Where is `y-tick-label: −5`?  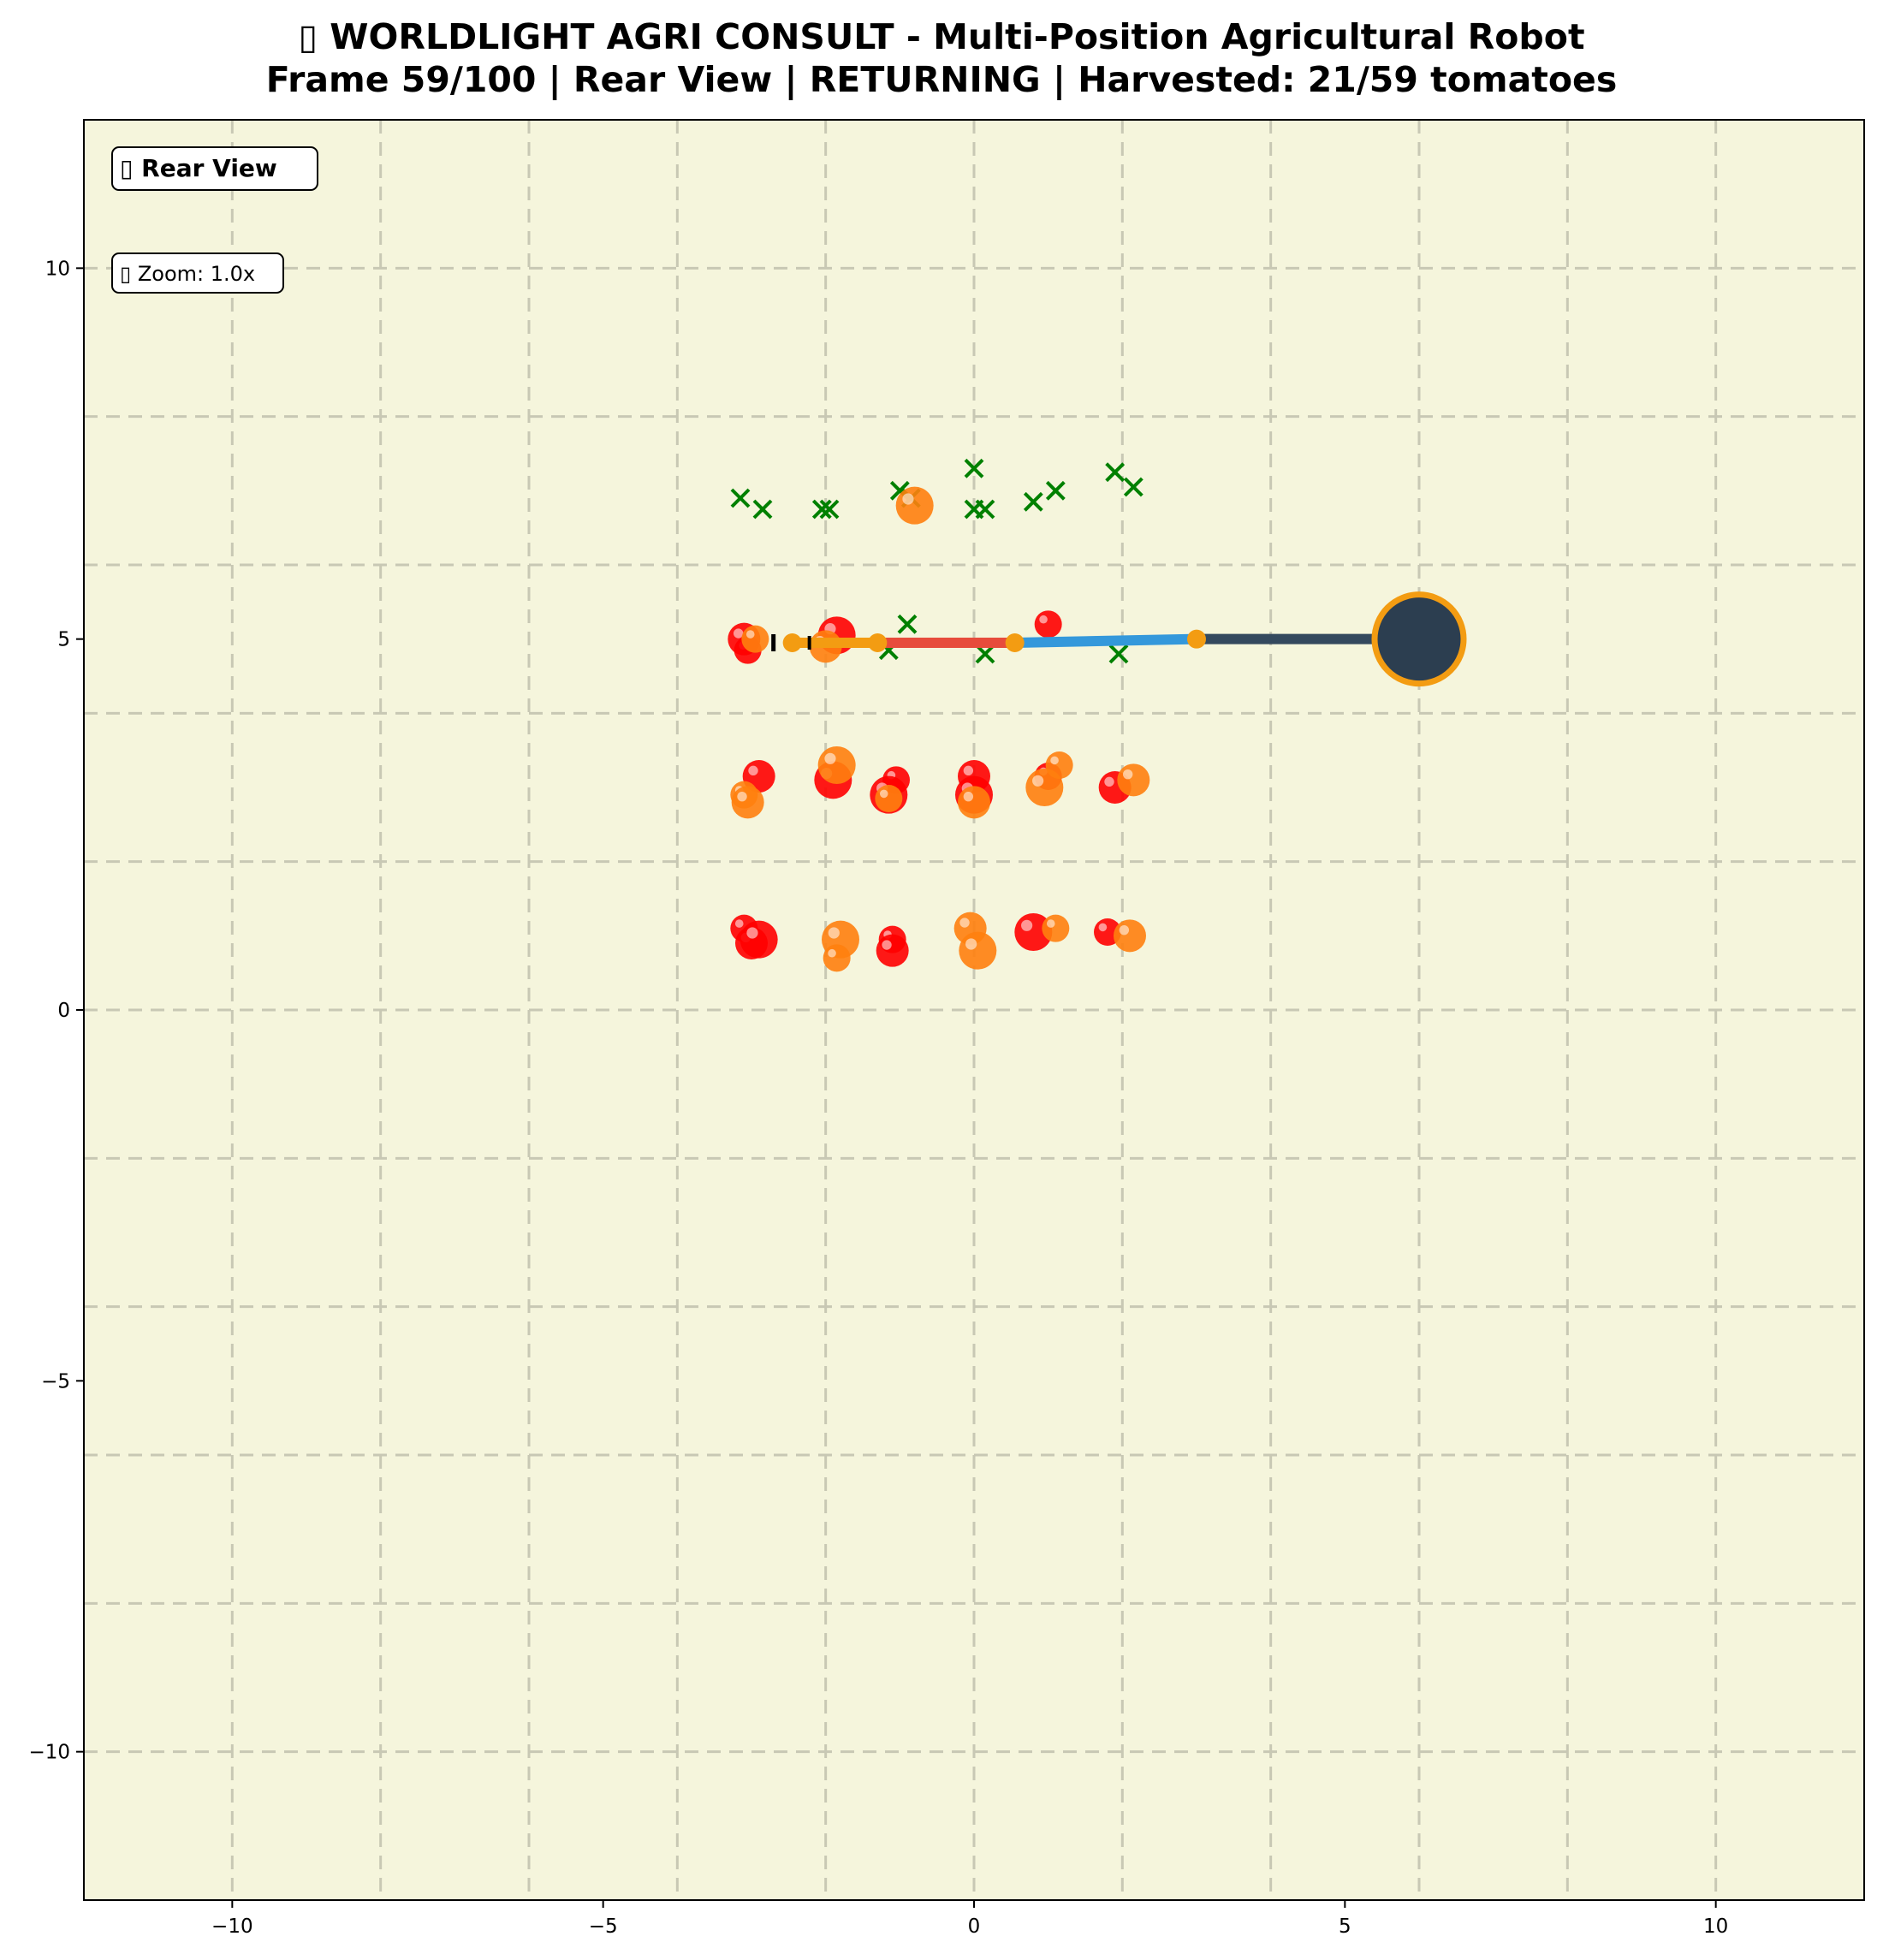 y-tick-label: −5 is located at coordinates (56, 1381).